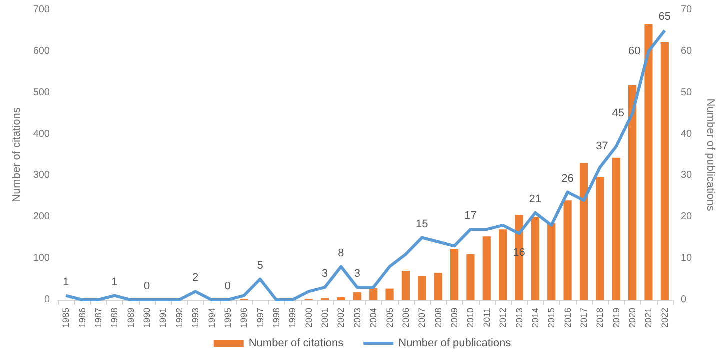  What do you see at coordinates (296, 344) in the screenshot?
I see `legend-label: Number of citations` at bounding box center [296, 344].